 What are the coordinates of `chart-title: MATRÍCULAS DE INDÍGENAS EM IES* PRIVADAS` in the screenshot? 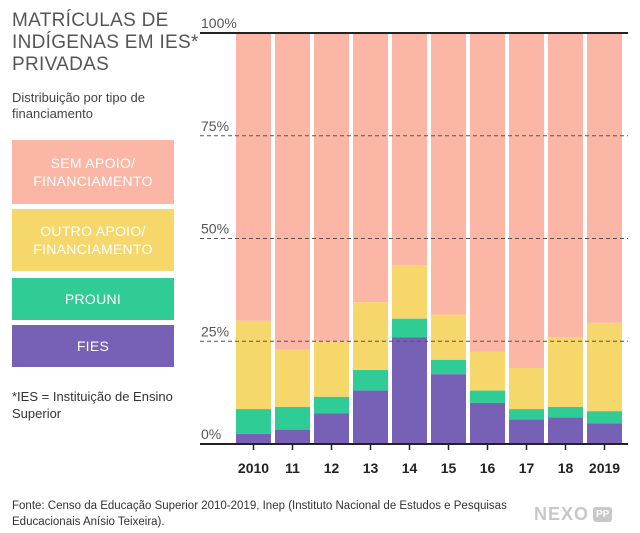 It's located at (105, 42).